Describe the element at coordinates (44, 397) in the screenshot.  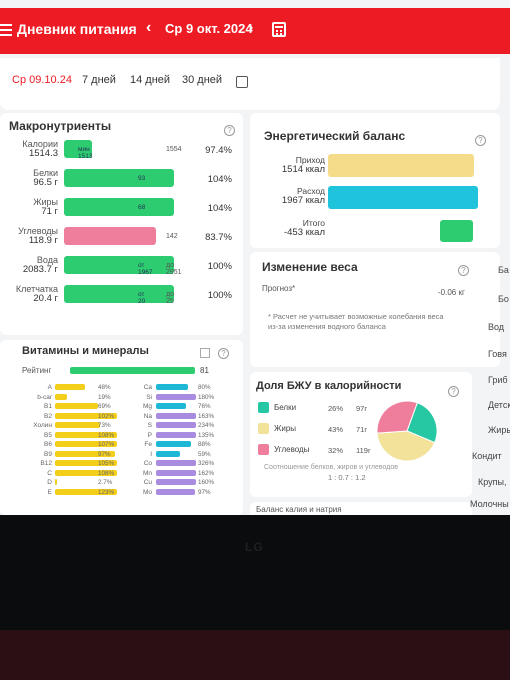
I see `vitamin-name: b-car` at that location.